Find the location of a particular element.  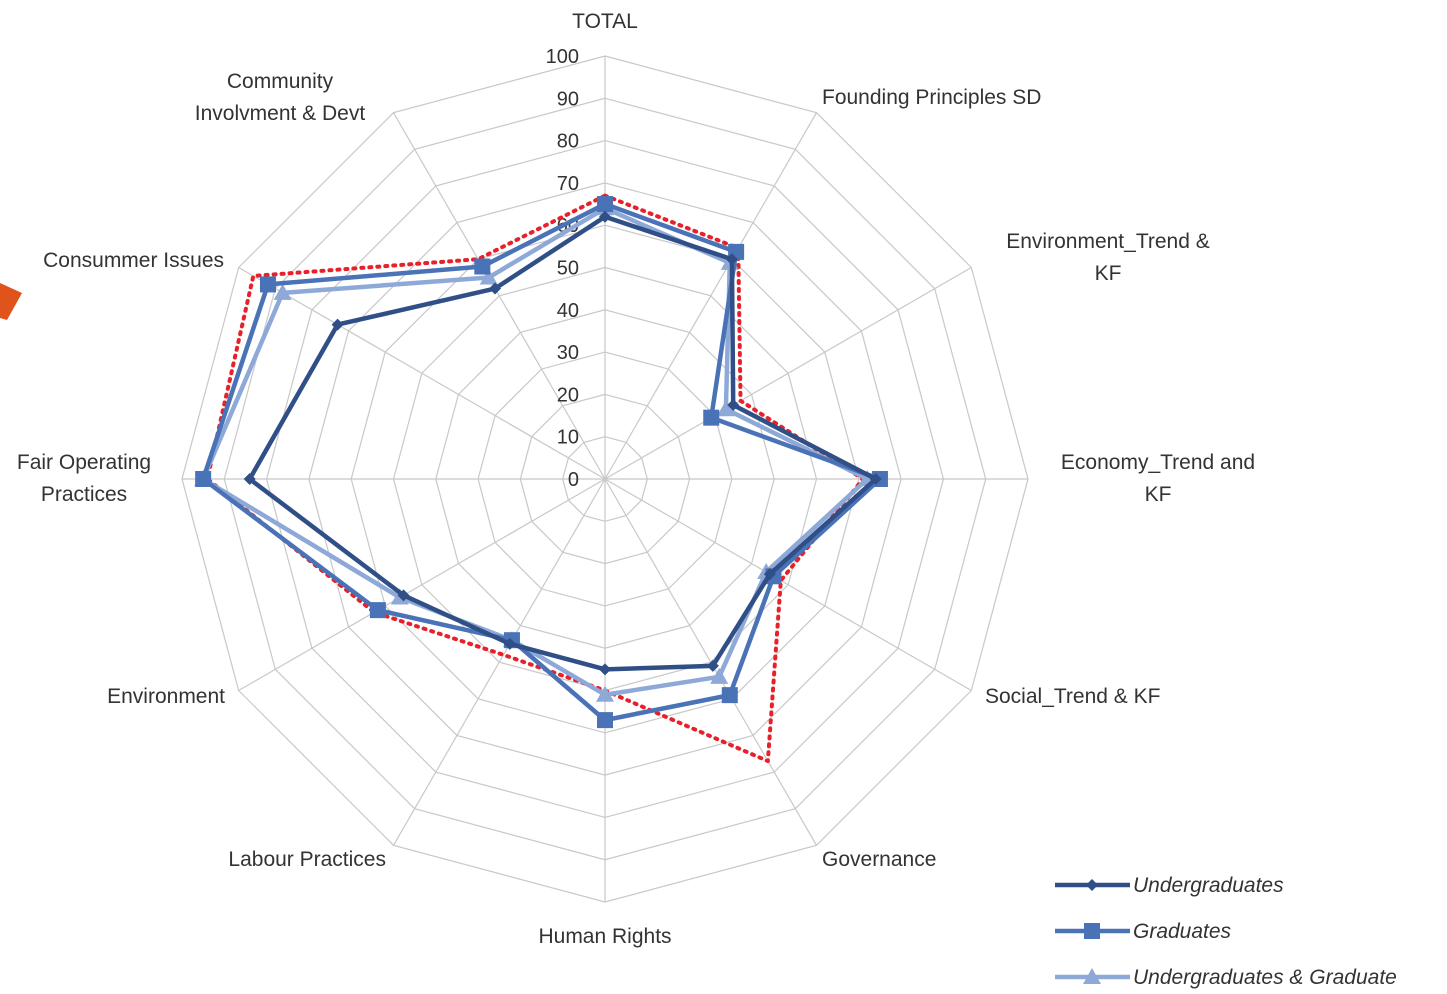

axis-label-9: Fair Operating Practices is located at coordinates (84, 478).